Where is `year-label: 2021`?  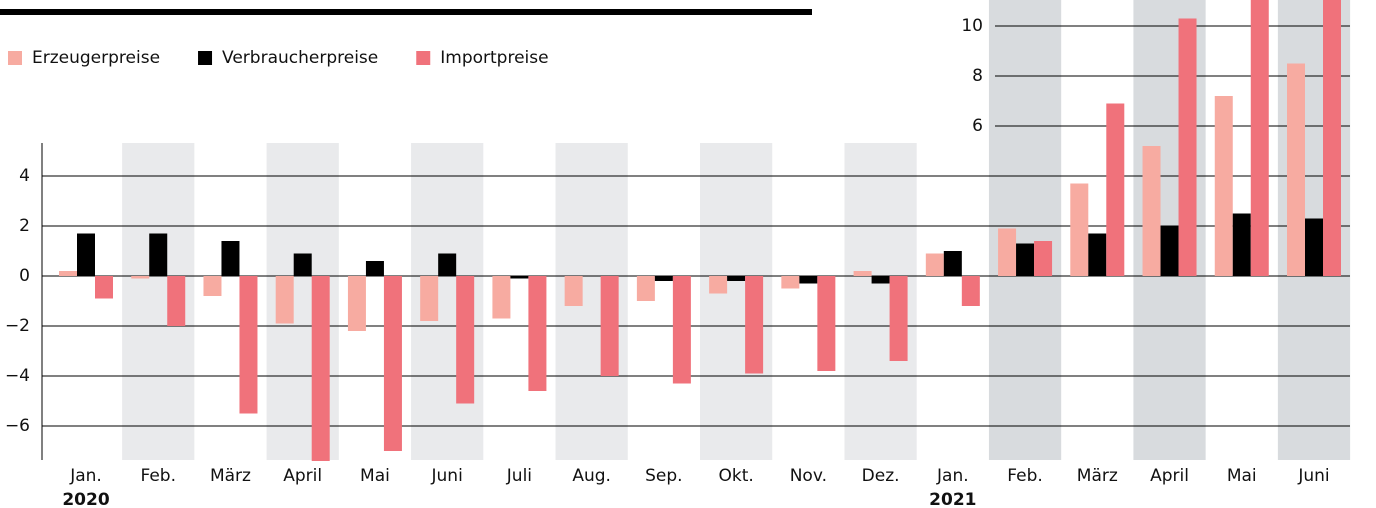
year-label: 2021 is located at coordinates (952, 499).